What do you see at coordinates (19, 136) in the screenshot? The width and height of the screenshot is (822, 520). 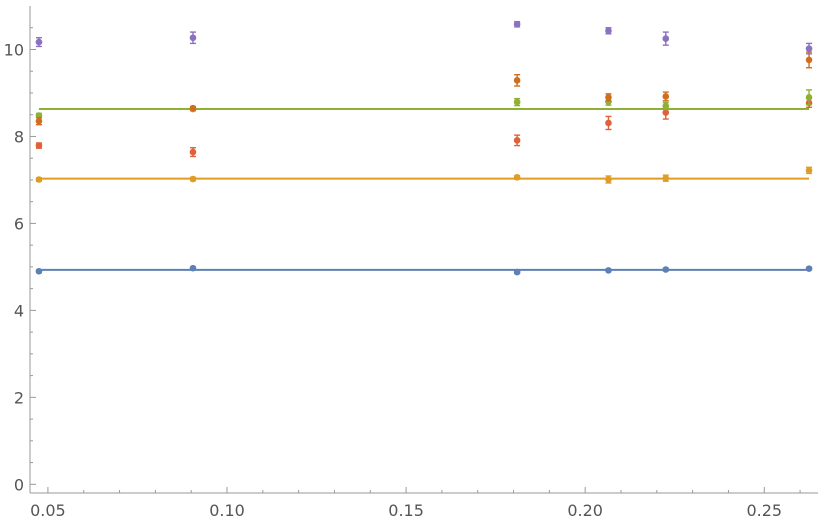 I see `y-tick-label: 8` at bounding box center [19, 136].